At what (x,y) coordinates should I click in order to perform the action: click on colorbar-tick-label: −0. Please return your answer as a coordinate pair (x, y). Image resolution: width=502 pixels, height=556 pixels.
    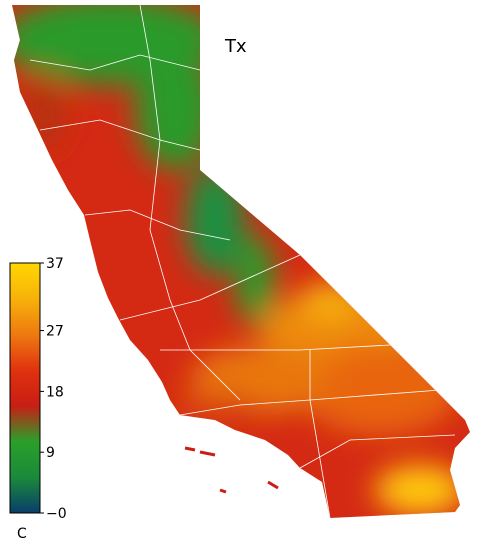
    Looking at the image, I should click on (56, 514).